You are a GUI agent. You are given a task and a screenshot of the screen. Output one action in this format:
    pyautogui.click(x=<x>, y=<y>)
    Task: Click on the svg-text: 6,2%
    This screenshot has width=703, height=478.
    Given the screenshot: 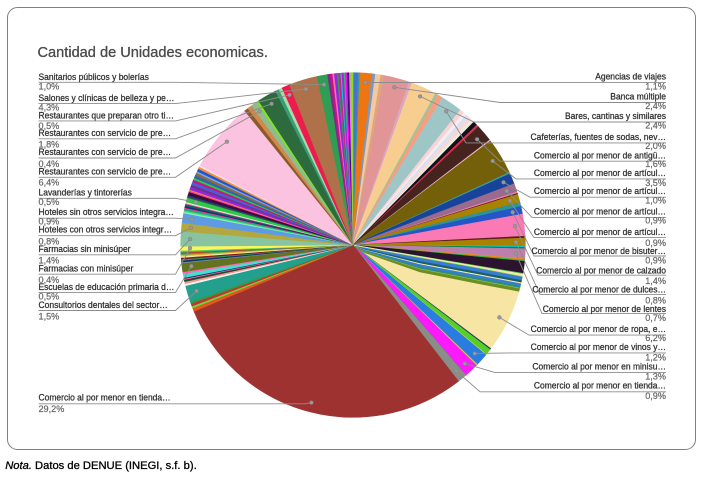 What is the action you would take?
    pyautogui.click(x=655, y=338)
    